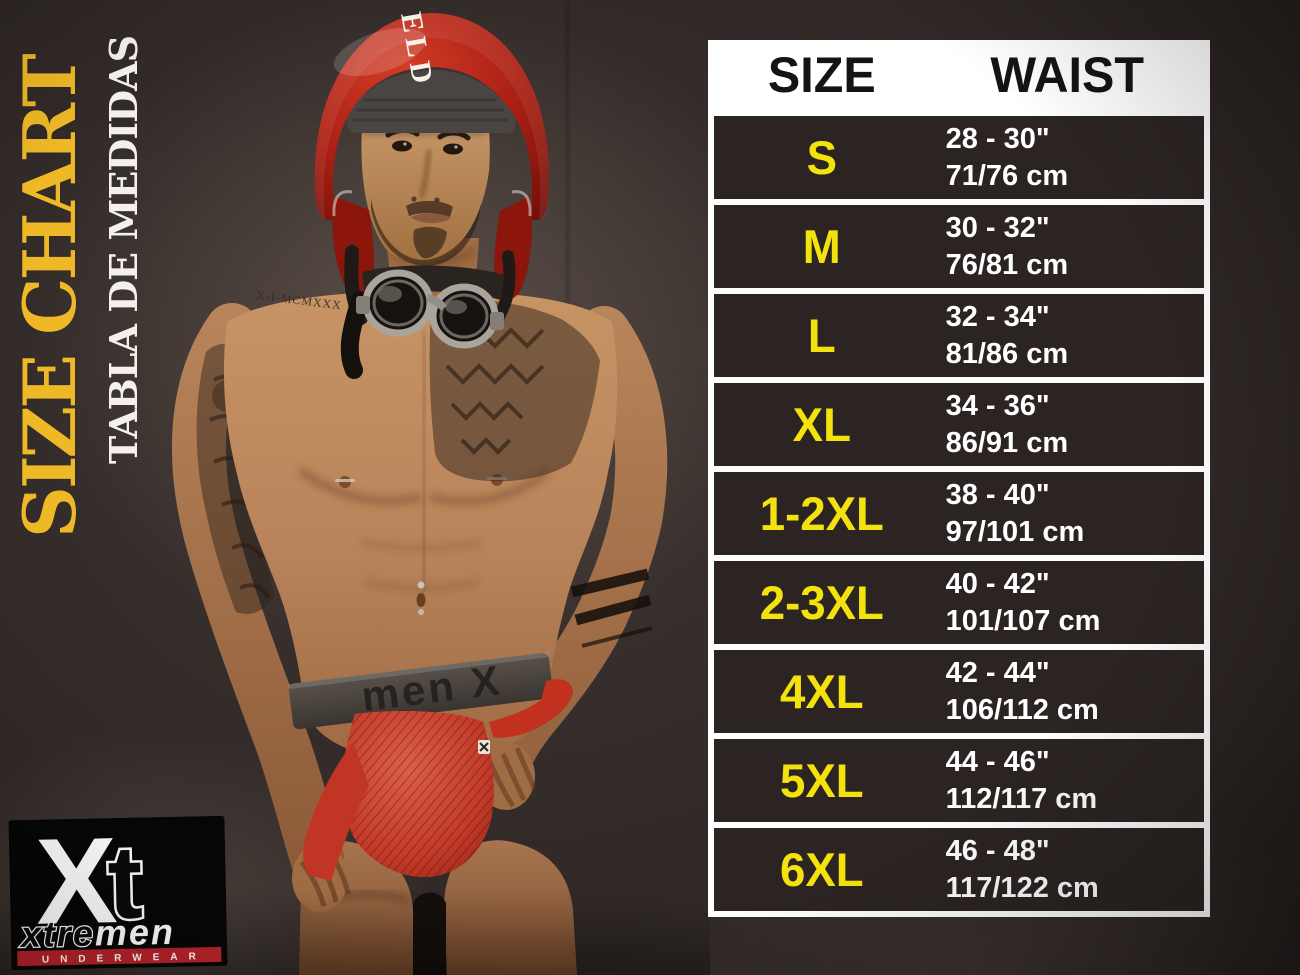 The height and width of the screenshot is (975, 1300). I want to click on size-cell: 4XL, so click(821, 691).